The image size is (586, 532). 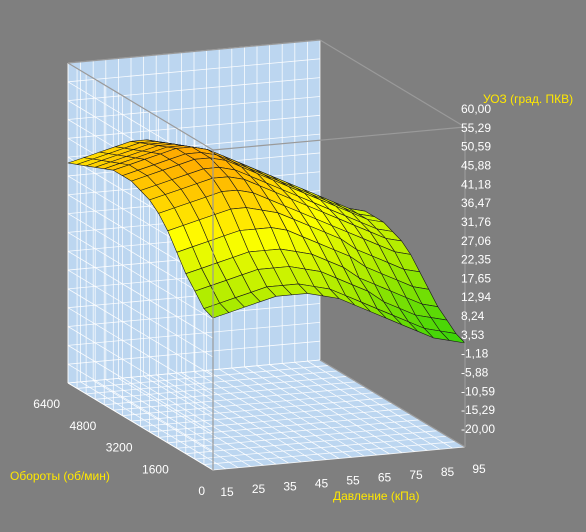 I want to click on z-tick-label: 17,65, so click(x=476, y=278).